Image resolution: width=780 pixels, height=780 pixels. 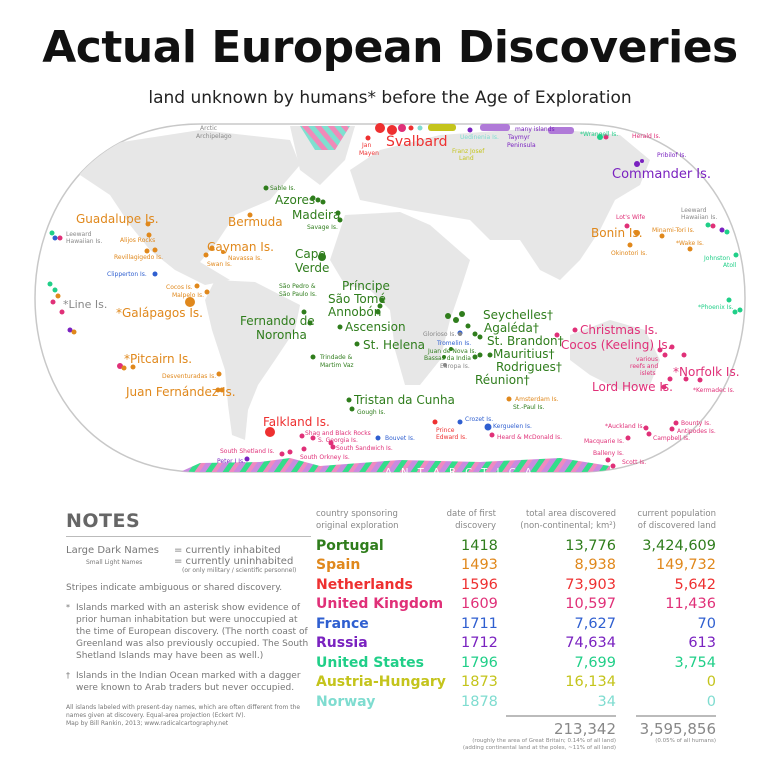 What do you see at coordinates (316, 215) in the screenshot?
I see `island-label: Madeira` at bounding box center [316, 215].